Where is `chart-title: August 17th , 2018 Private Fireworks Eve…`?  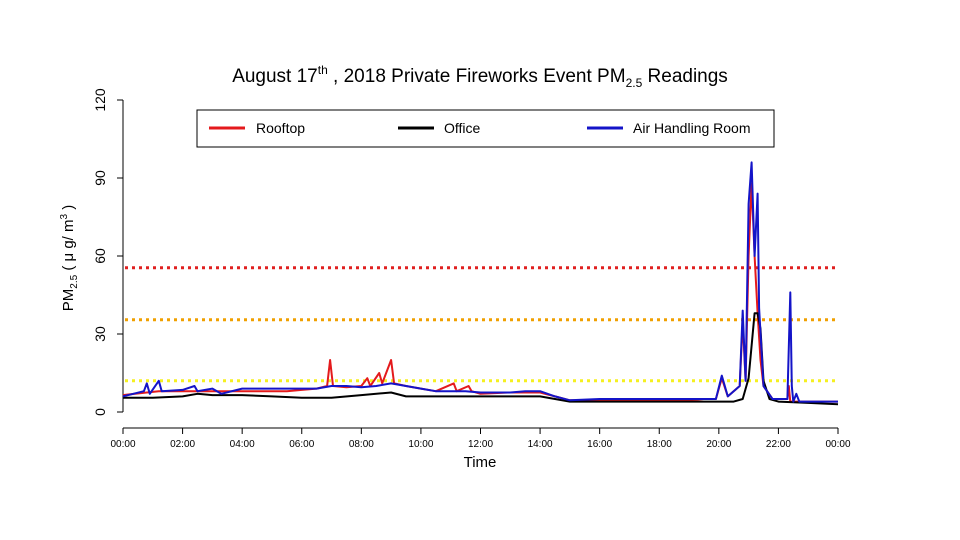 chart-title: August 17th , 2018 Private Fireworks Eve… is located at coordinates (480, 76).